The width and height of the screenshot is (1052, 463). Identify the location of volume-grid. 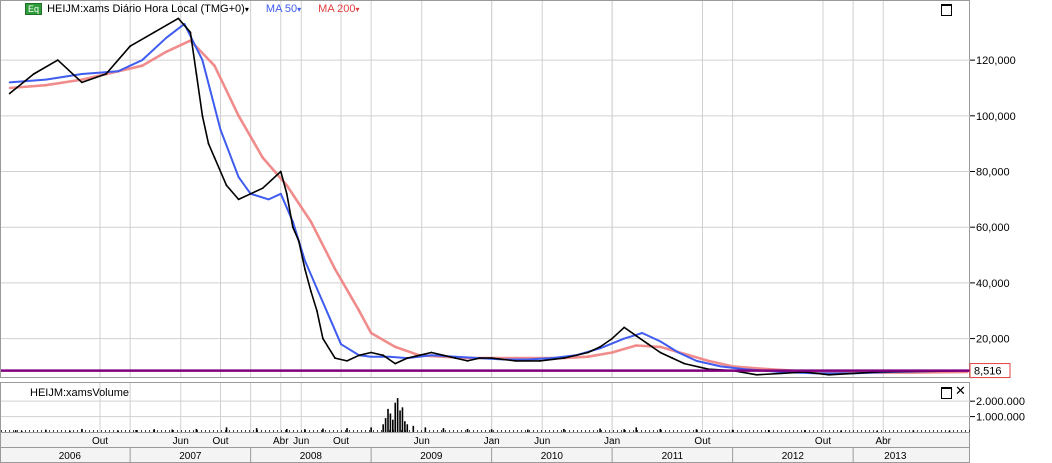
(485, 407).